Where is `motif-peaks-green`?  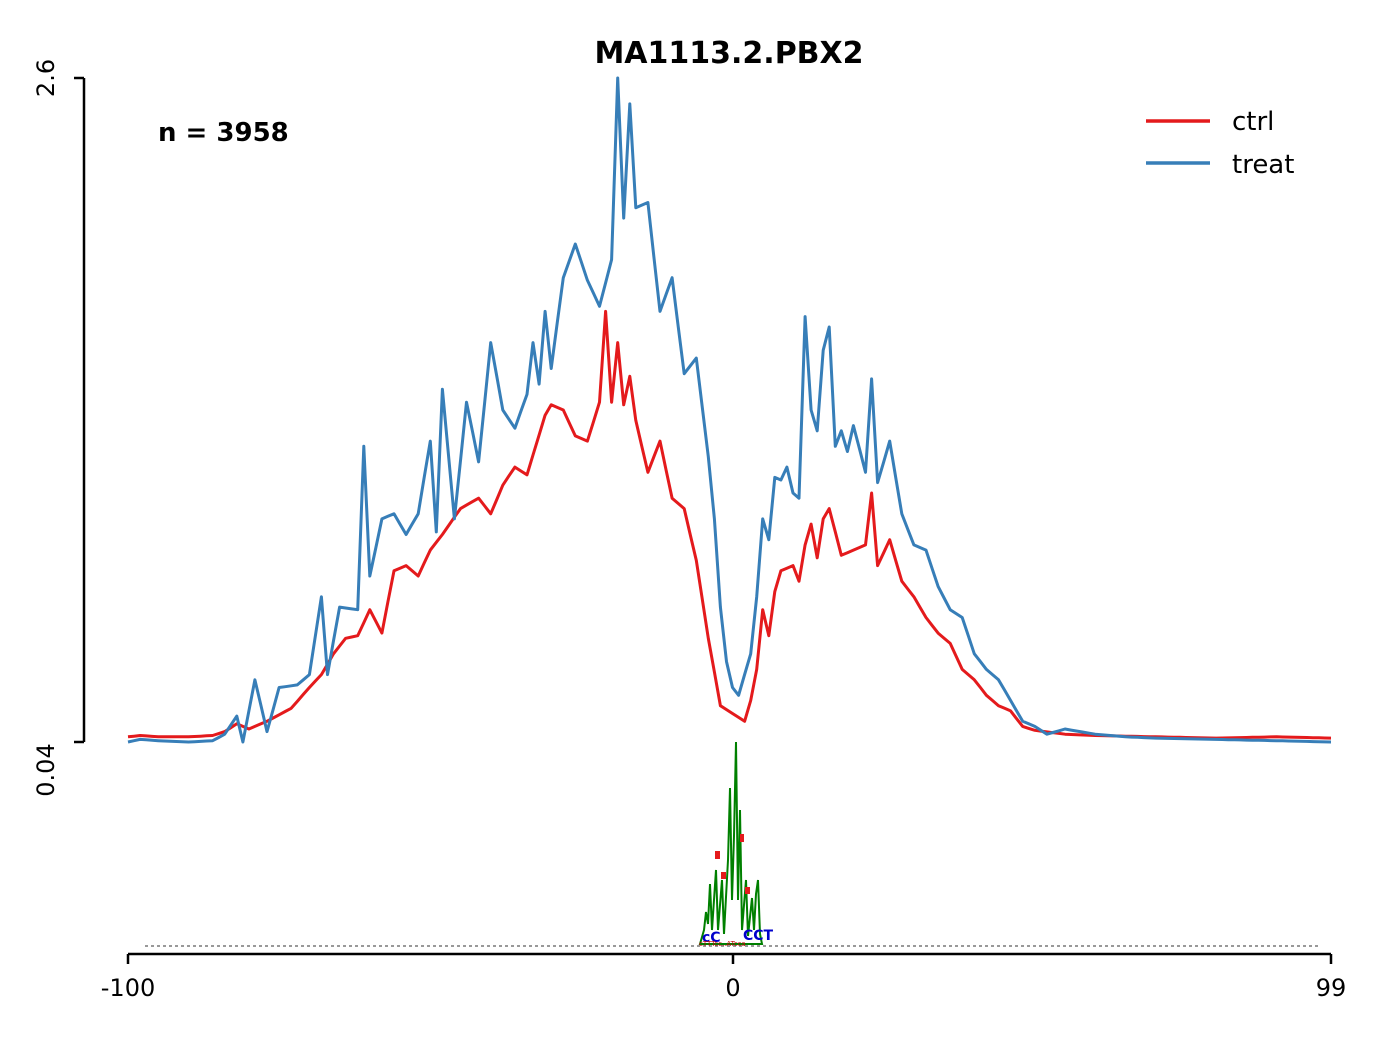
motif-peaks-green is located at coordinates (731, 843).